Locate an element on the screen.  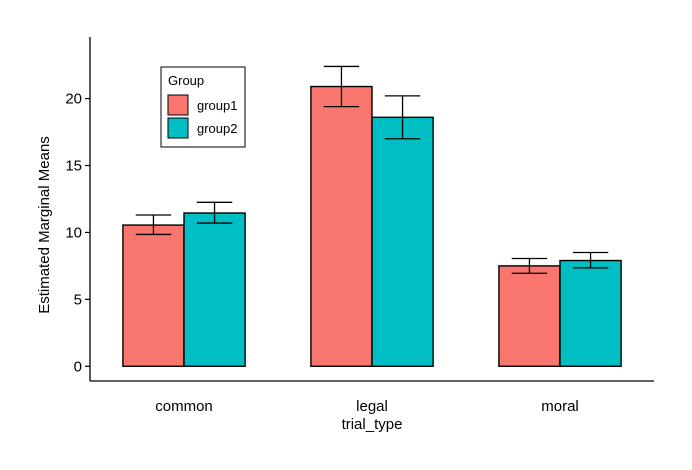
y-tick-label-20: 20 is located at coordinates (73, 99).